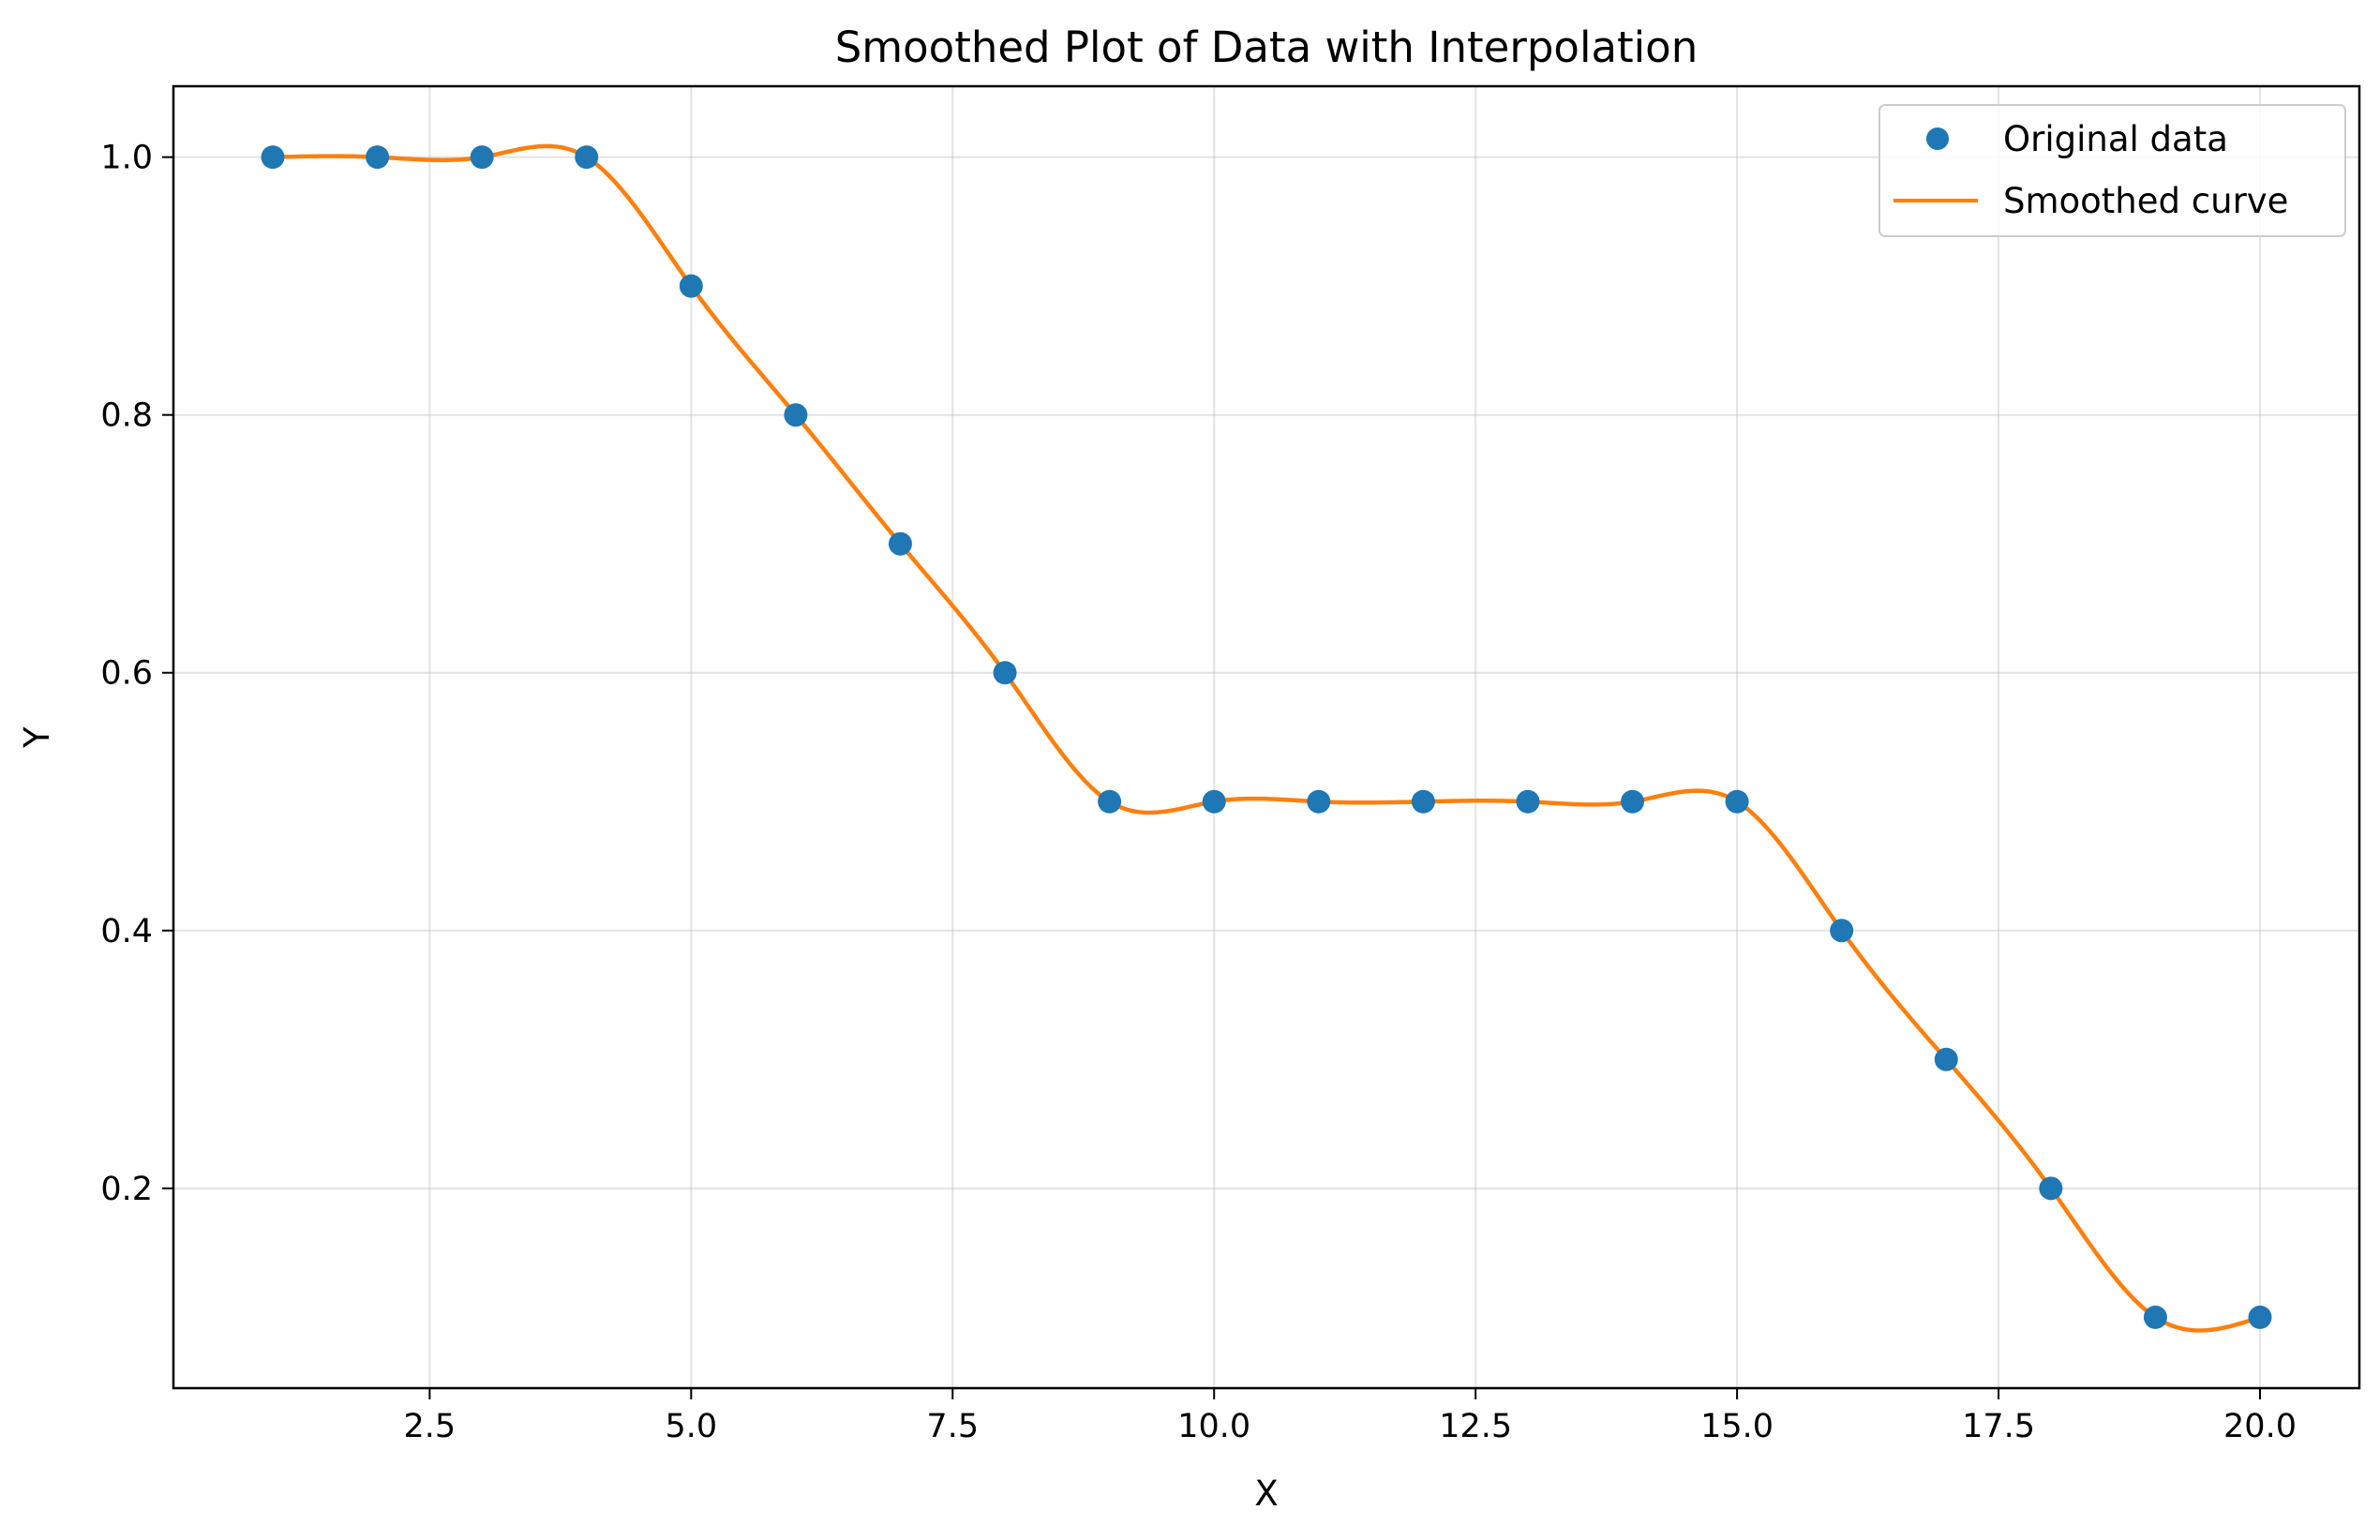  What do you see at coordinates (1350, 1416) in the screenshot?
I see `x-axis-ticks: 2.5 5.0 7.5 10.0 12.5 15.0 17.5 20.0` at bounding box center [1350, 1416].